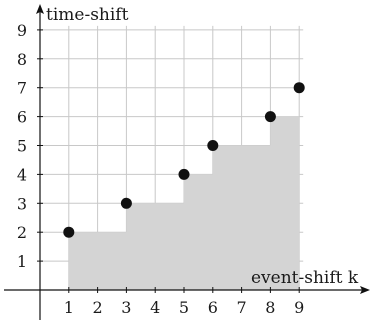 The image size is (375, 323). I want to click on x-axis-title: event-shift k, so click(305, 278).